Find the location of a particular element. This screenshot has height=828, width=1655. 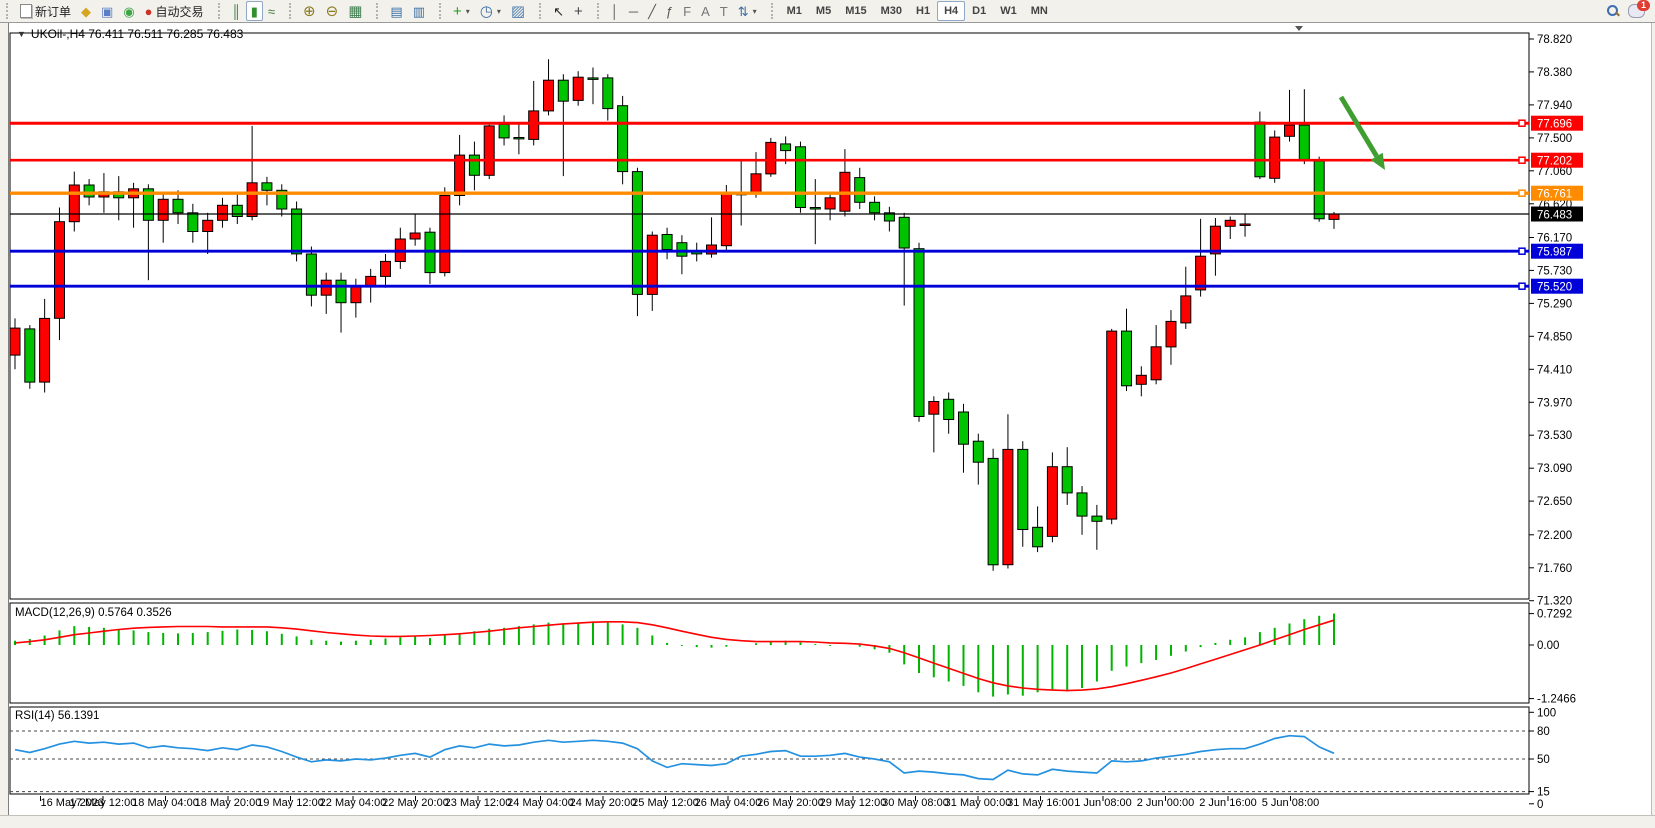

timeframe-d1-button: D1 is located at coordinates (979, 11).